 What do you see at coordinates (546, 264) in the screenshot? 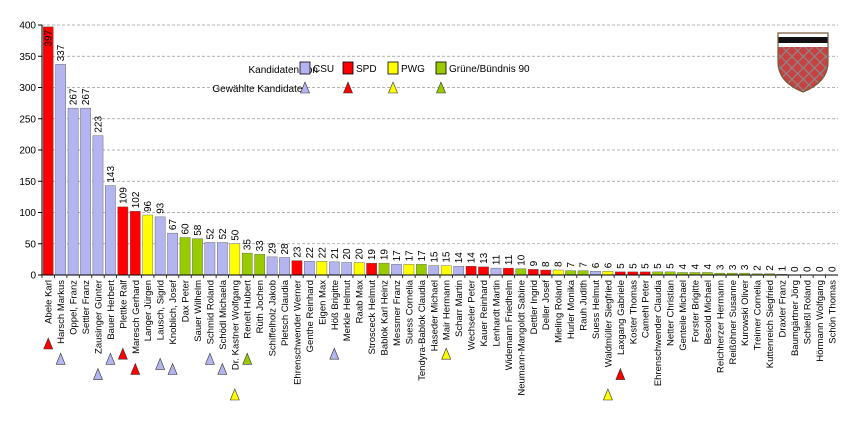
I see `value-label: 8` at bounding box center [546, 264].